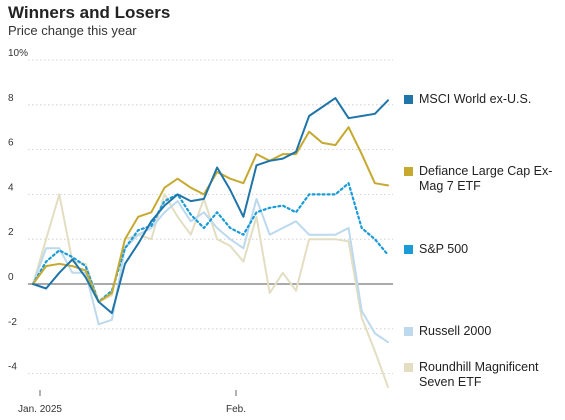 This screenshot has height=420, width=565. Describe the element at coordinates (40, 409) in the screenshot. I see `x-tick-label: Jan. 2025` at that location.